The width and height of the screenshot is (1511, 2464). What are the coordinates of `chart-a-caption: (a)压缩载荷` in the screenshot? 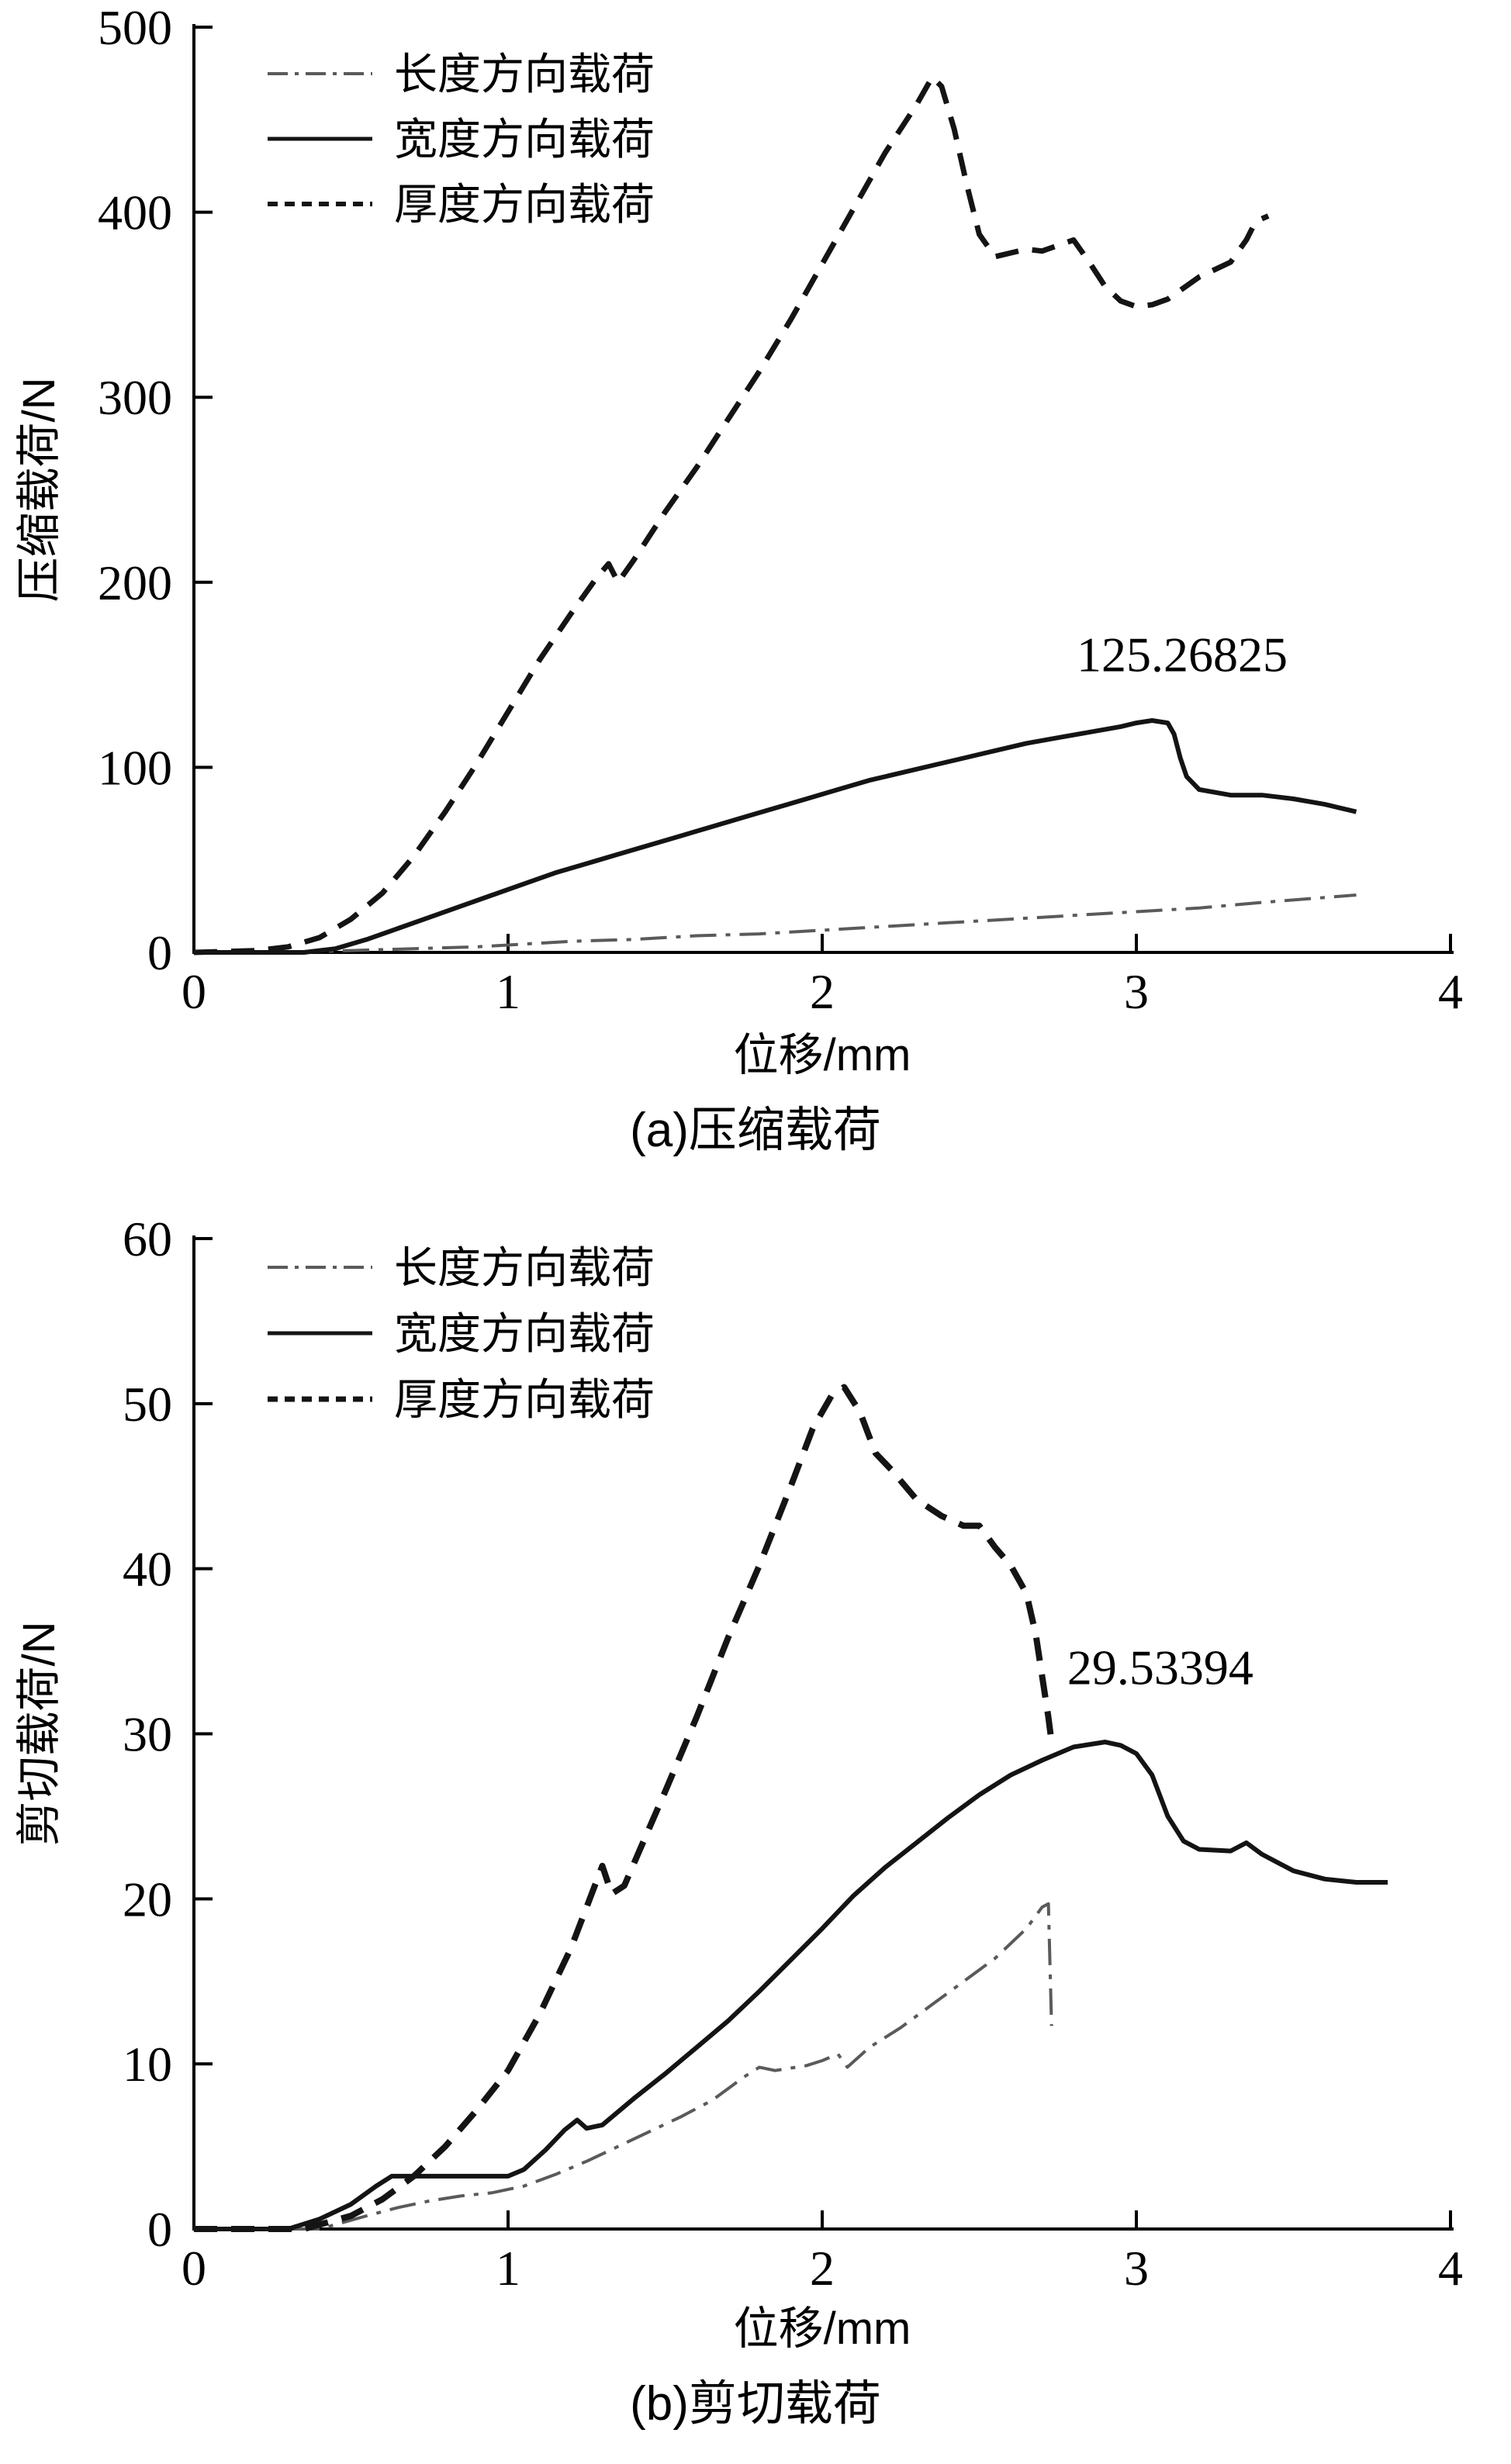 It's located at (755, 1130).